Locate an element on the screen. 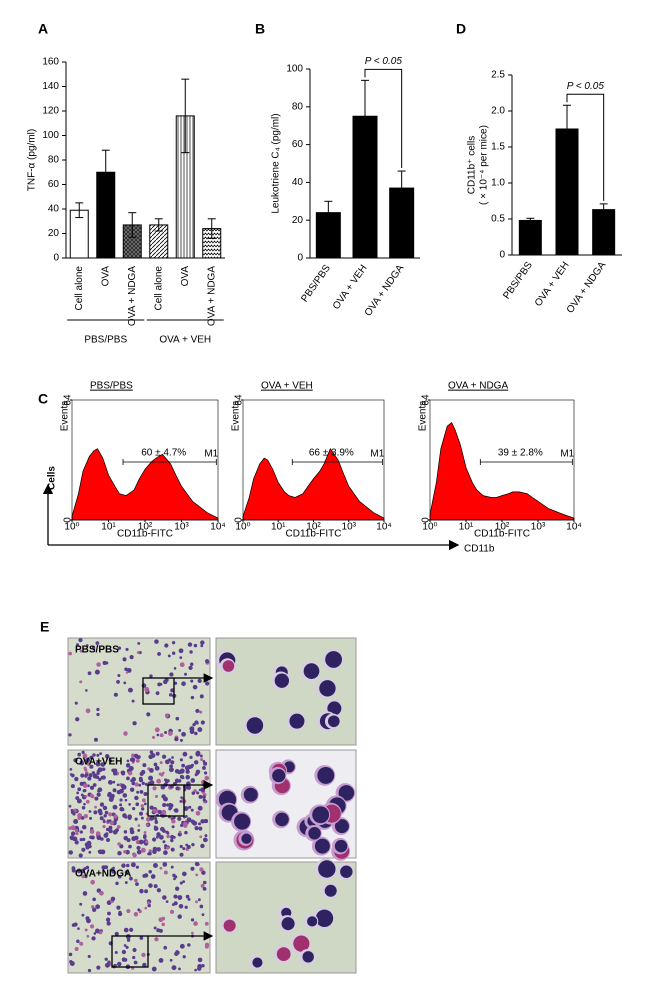 This screenshot has width=648, height=999. y-tick-label: 60 is located at coordinates (54, 184).